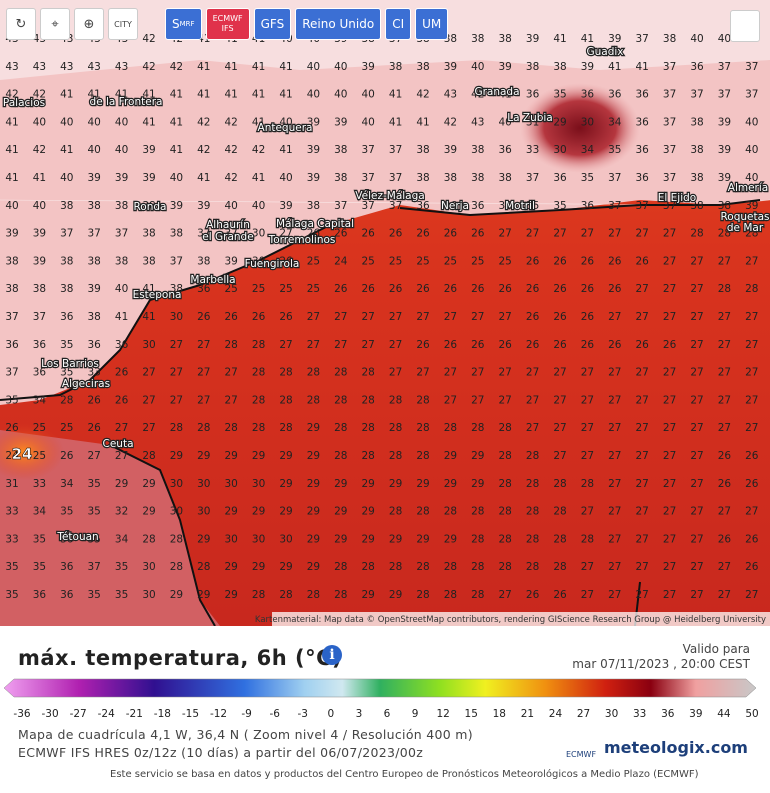  I want to click on zoom-button: ⊕, so click(89, 24).